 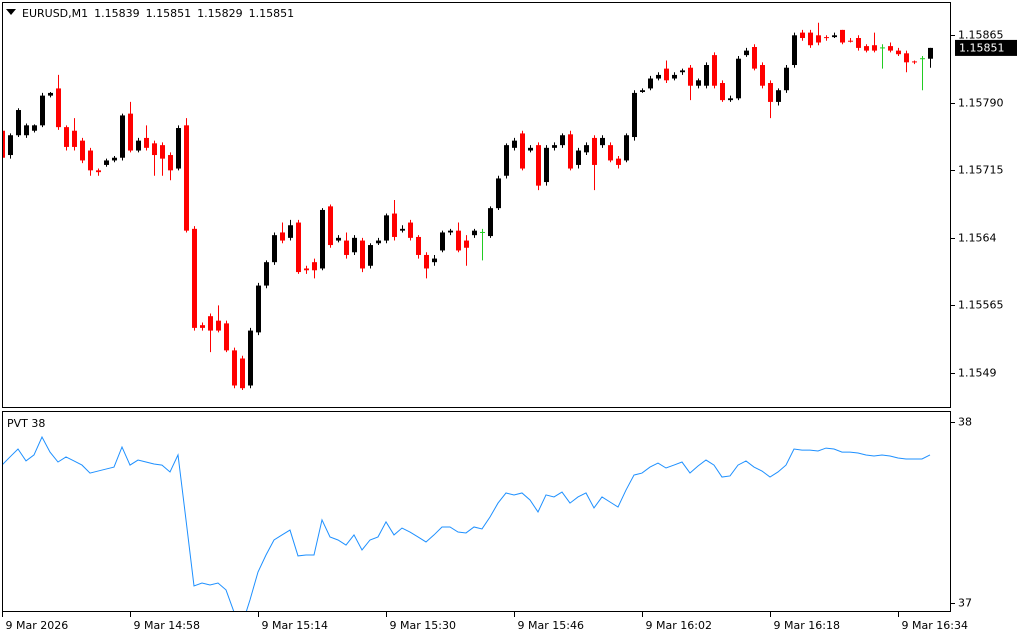 What do you see at coordinates (11, 12) in the screenshot?
I see `menu-arrow` at bounding box center [11, 12].